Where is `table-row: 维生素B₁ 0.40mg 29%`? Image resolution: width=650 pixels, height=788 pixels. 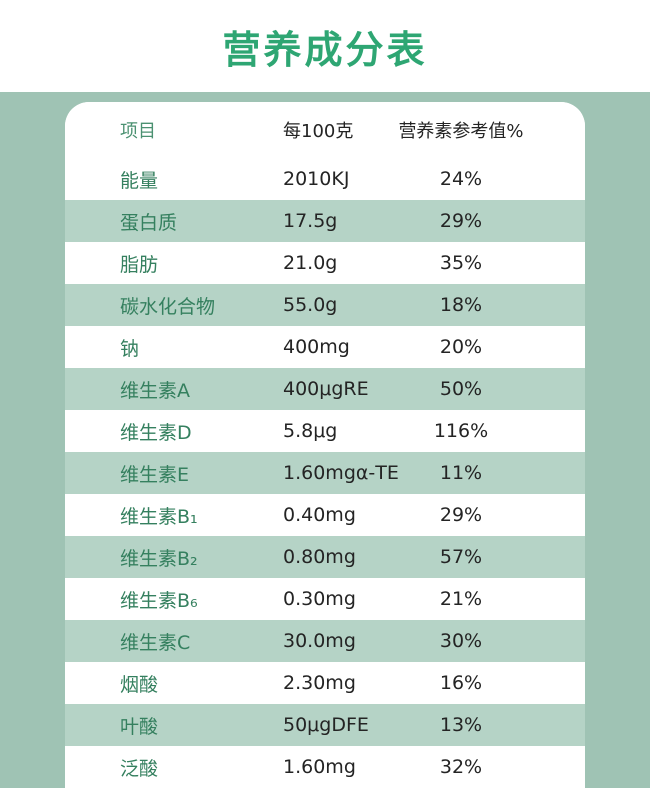
table-row: 维生素B₁ 0.40mg 29% is located at coordinates (325, 515).